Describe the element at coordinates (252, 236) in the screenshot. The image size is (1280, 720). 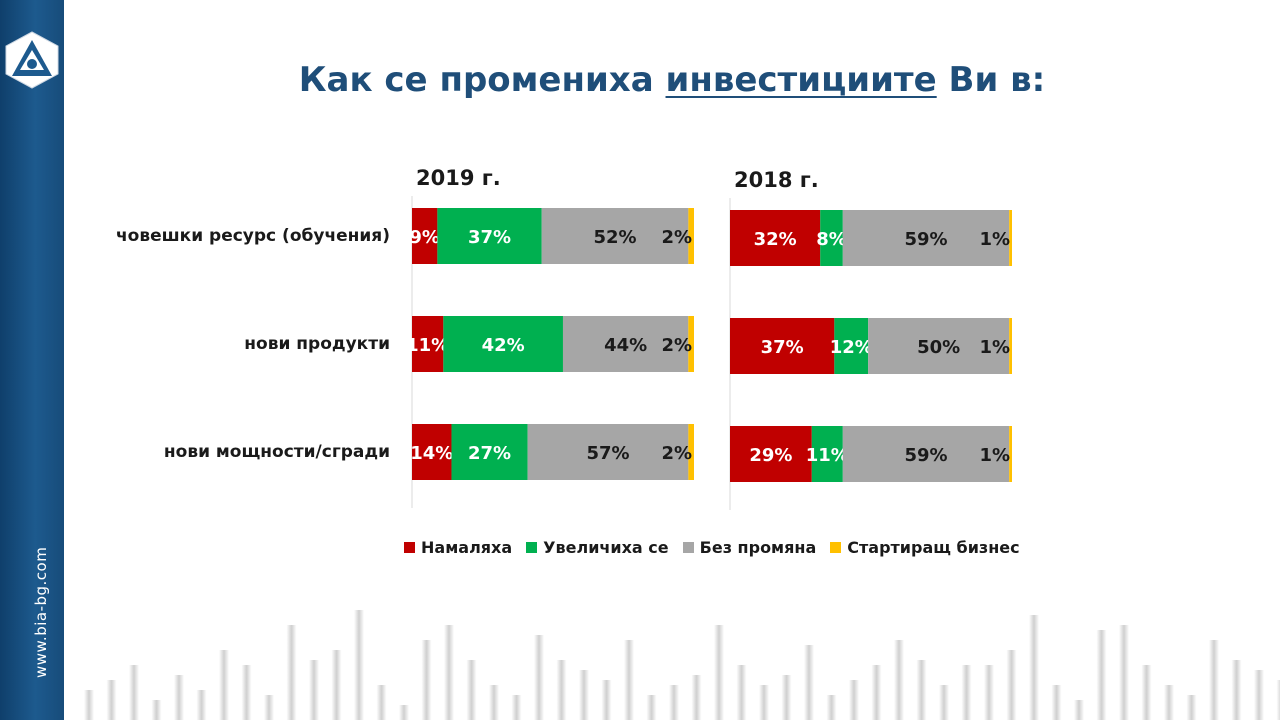
I see `category-label-training: човешки ресурс (обучения)` at that location.